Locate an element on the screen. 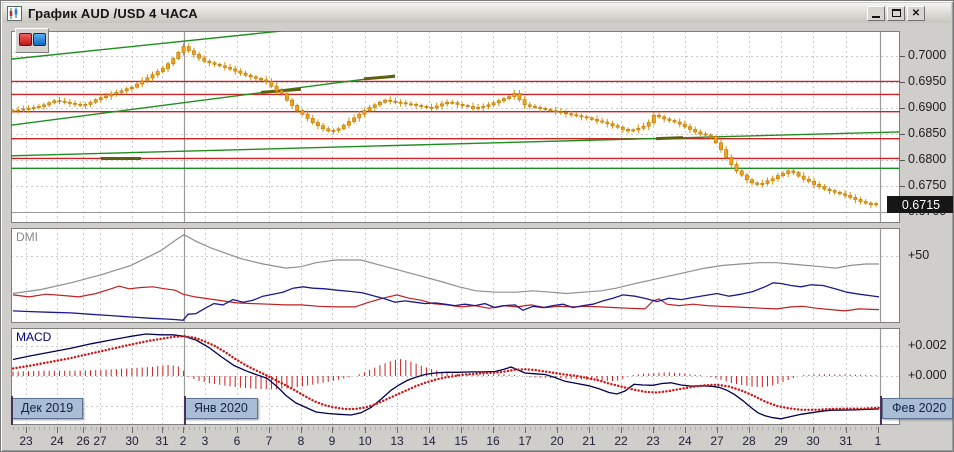  title-bar: График AUD /USD 4 ЧАСА ✕ is located at coordinates (477, 13).